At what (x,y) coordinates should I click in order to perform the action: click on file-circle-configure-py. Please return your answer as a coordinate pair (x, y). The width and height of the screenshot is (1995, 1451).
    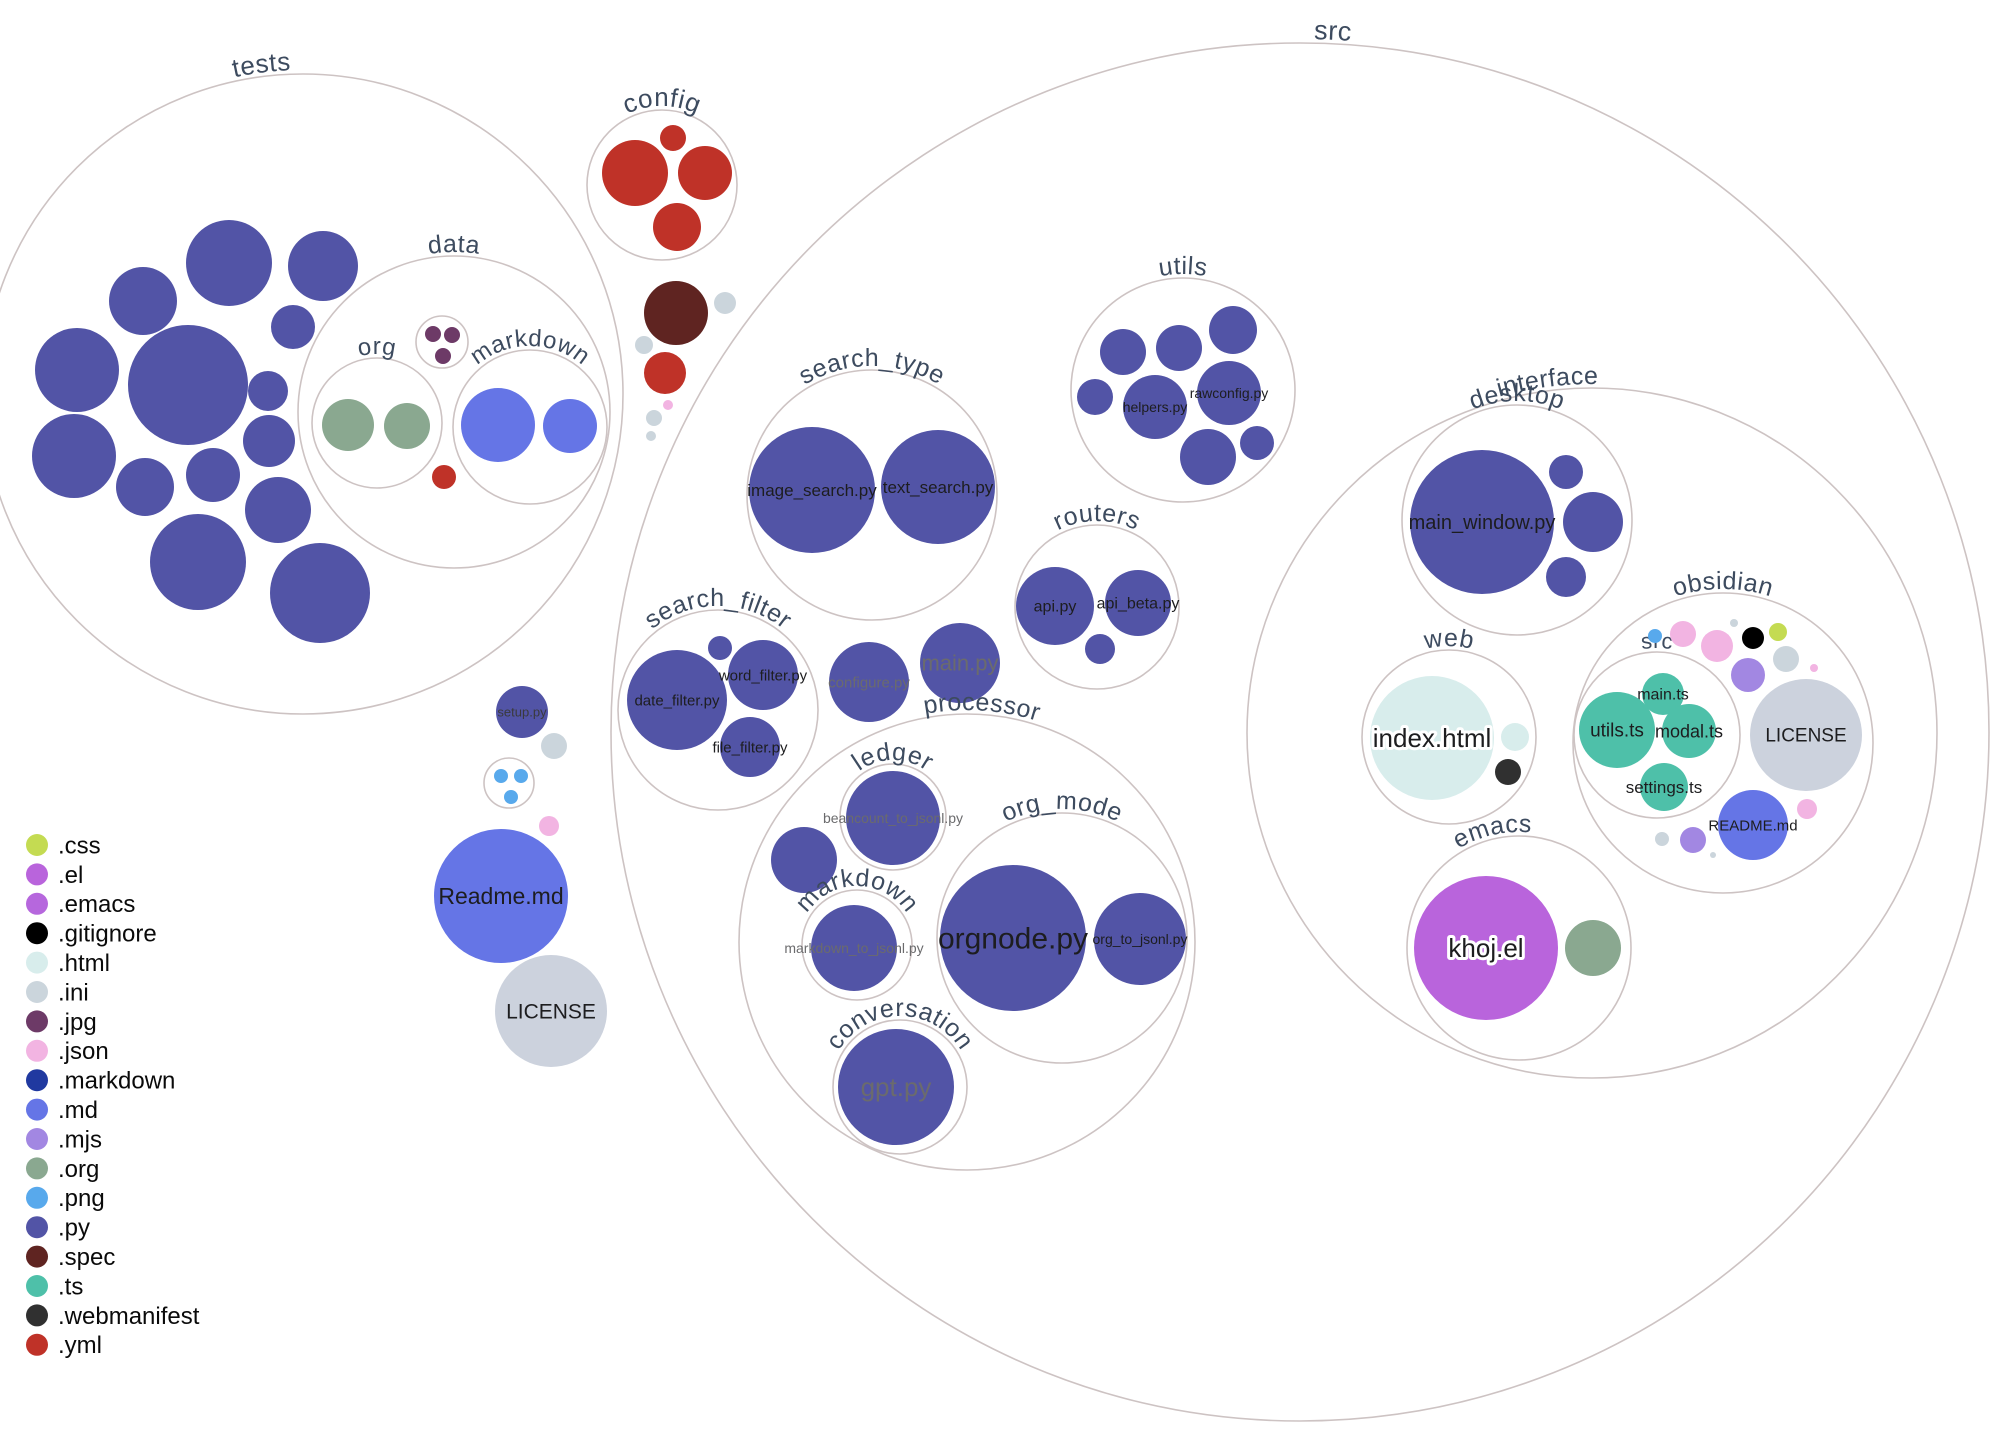
    Looking at the image, I should click on (869, 682).